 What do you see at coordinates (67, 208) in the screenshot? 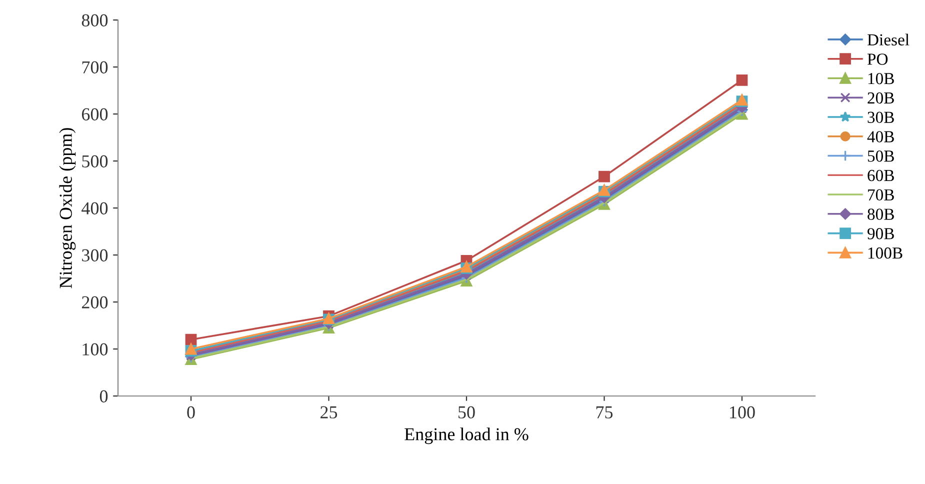
I see `y-axis-title: Nitrogen Oxide (ppm)` at bounding box center [67, 208].